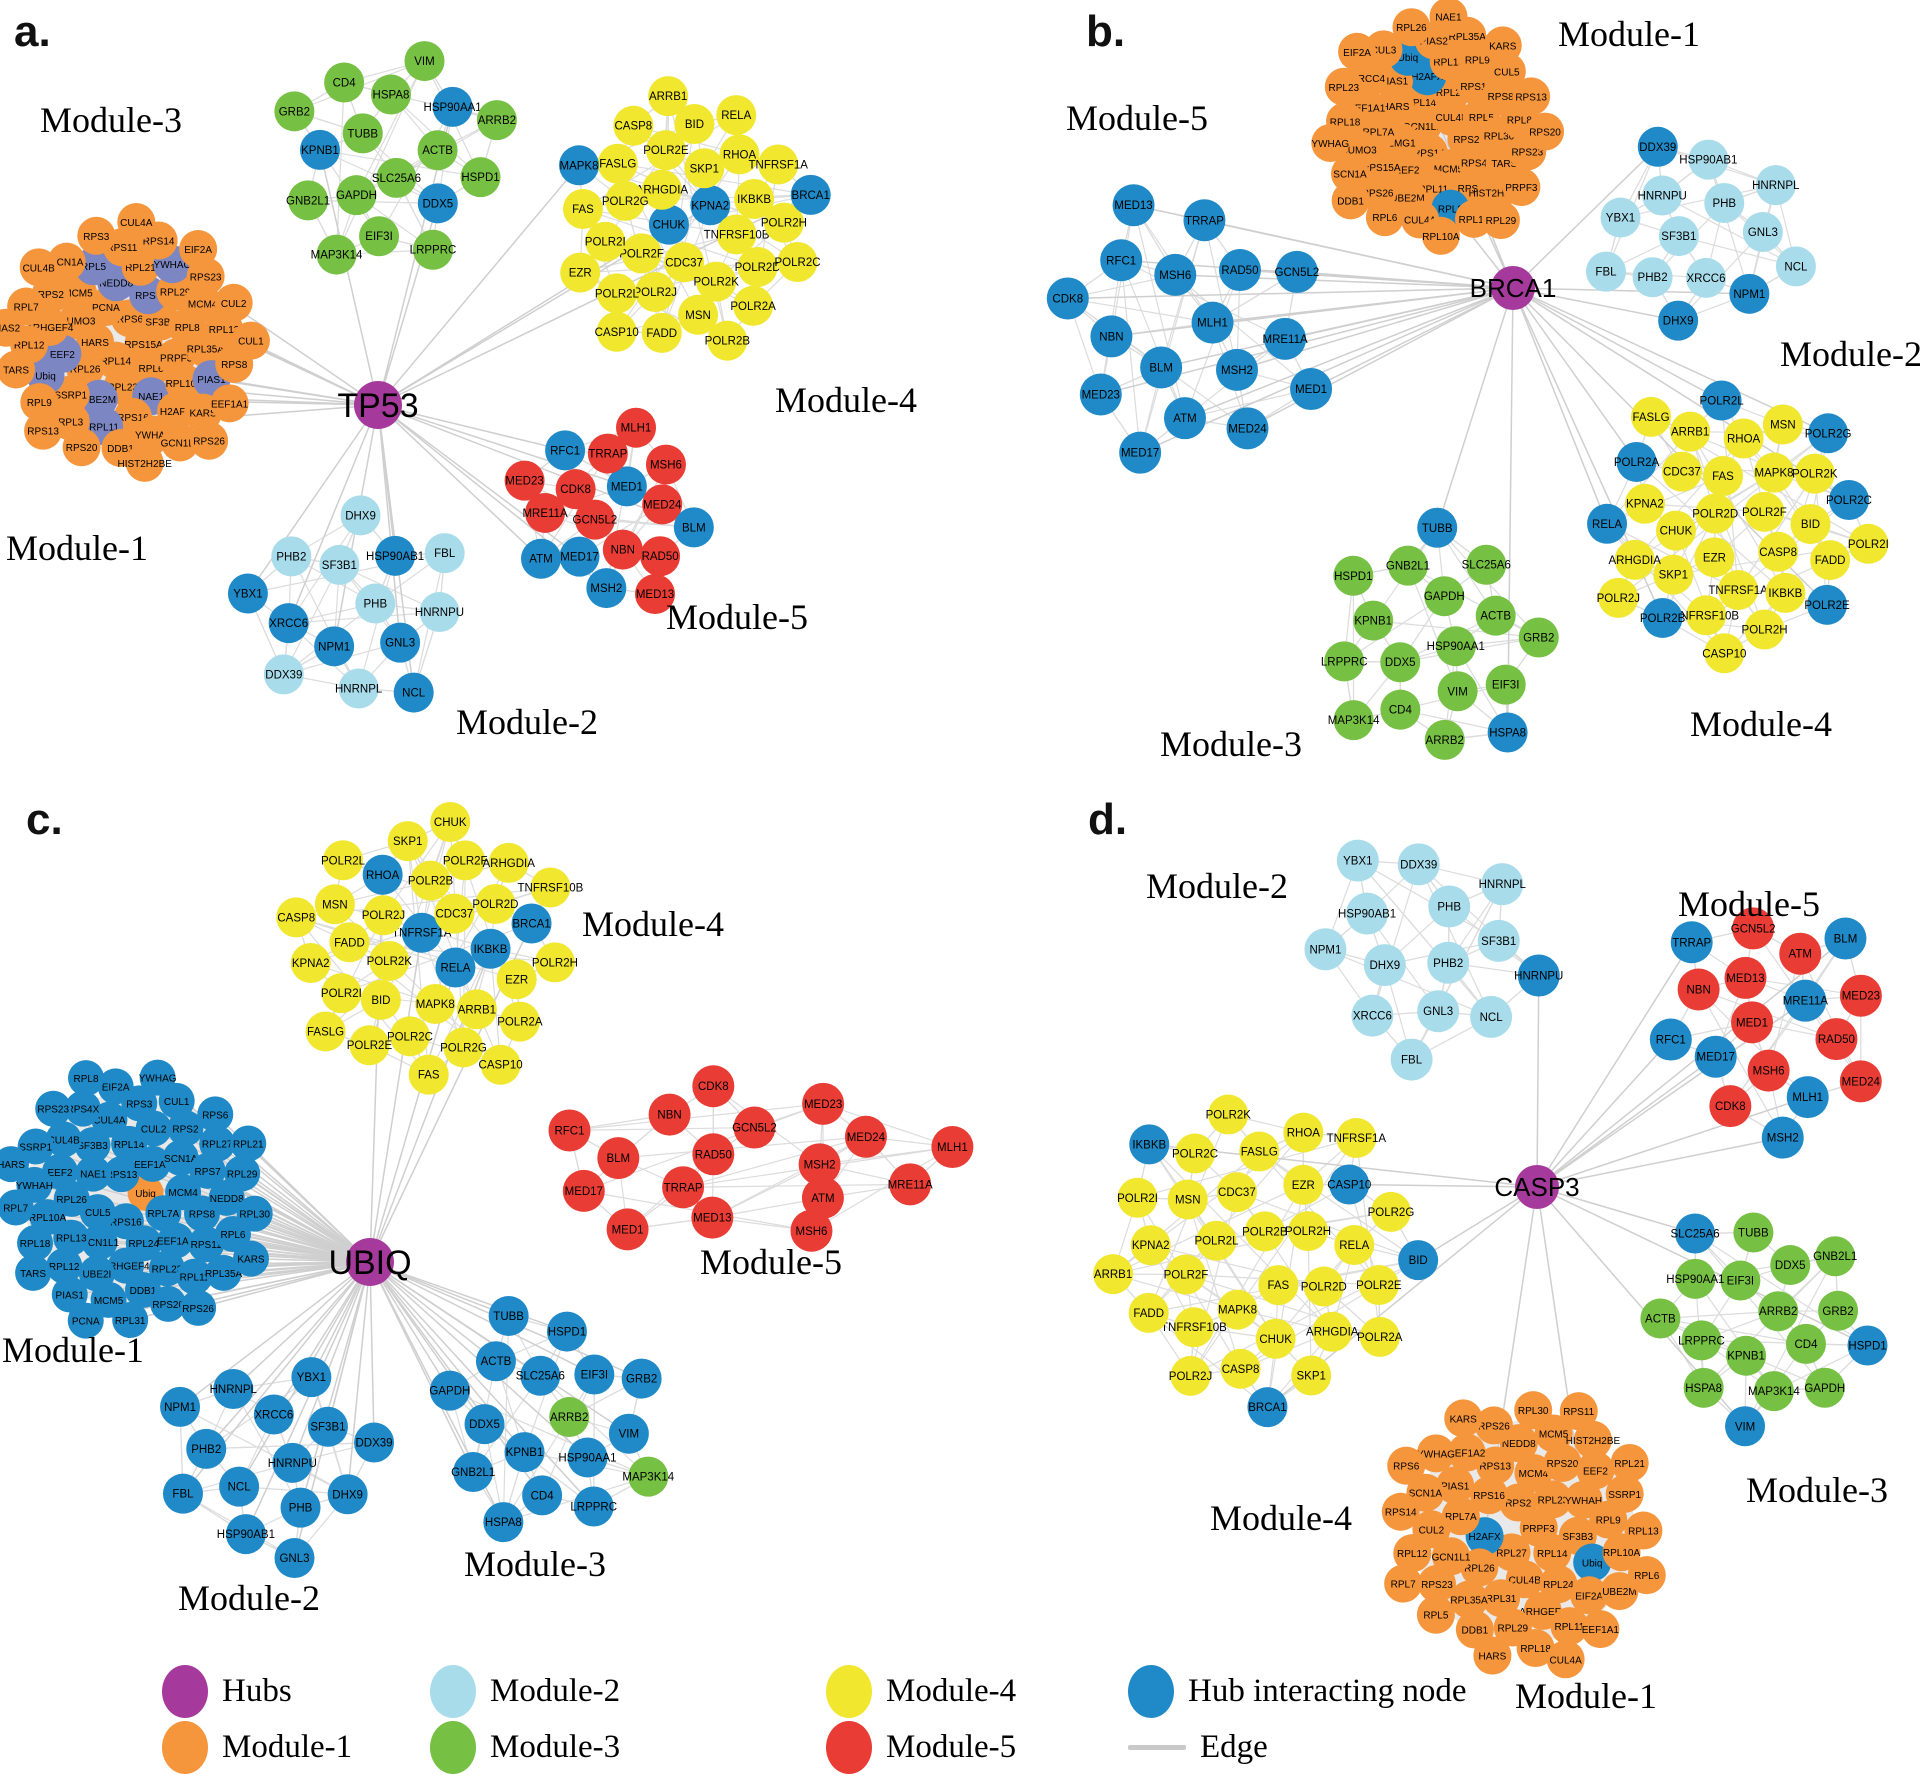 The height and width of the screenshot is (1775, 1923). I want to click on node-label-RPL10A: RPL10A, so click(185, 384).